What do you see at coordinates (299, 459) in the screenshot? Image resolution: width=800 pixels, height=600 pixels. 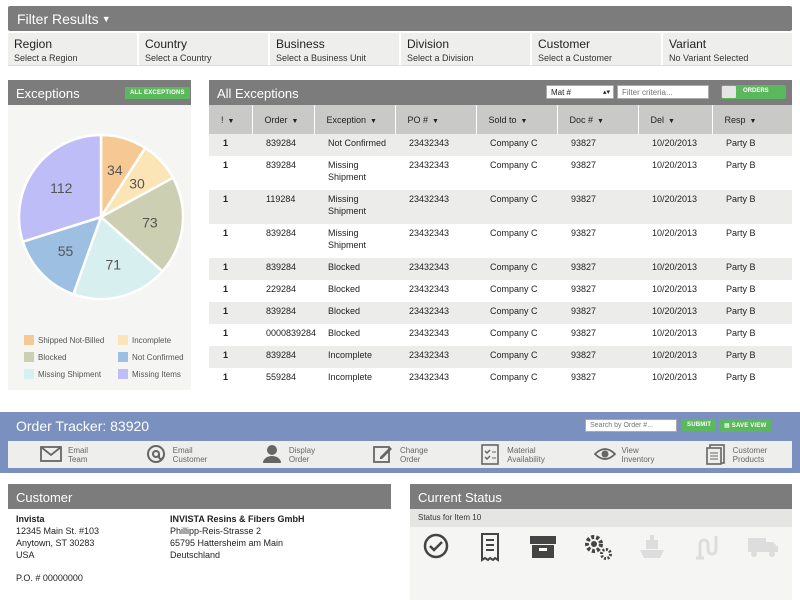 I see `tool-label-line: Order` at bounding box center [299, 459].